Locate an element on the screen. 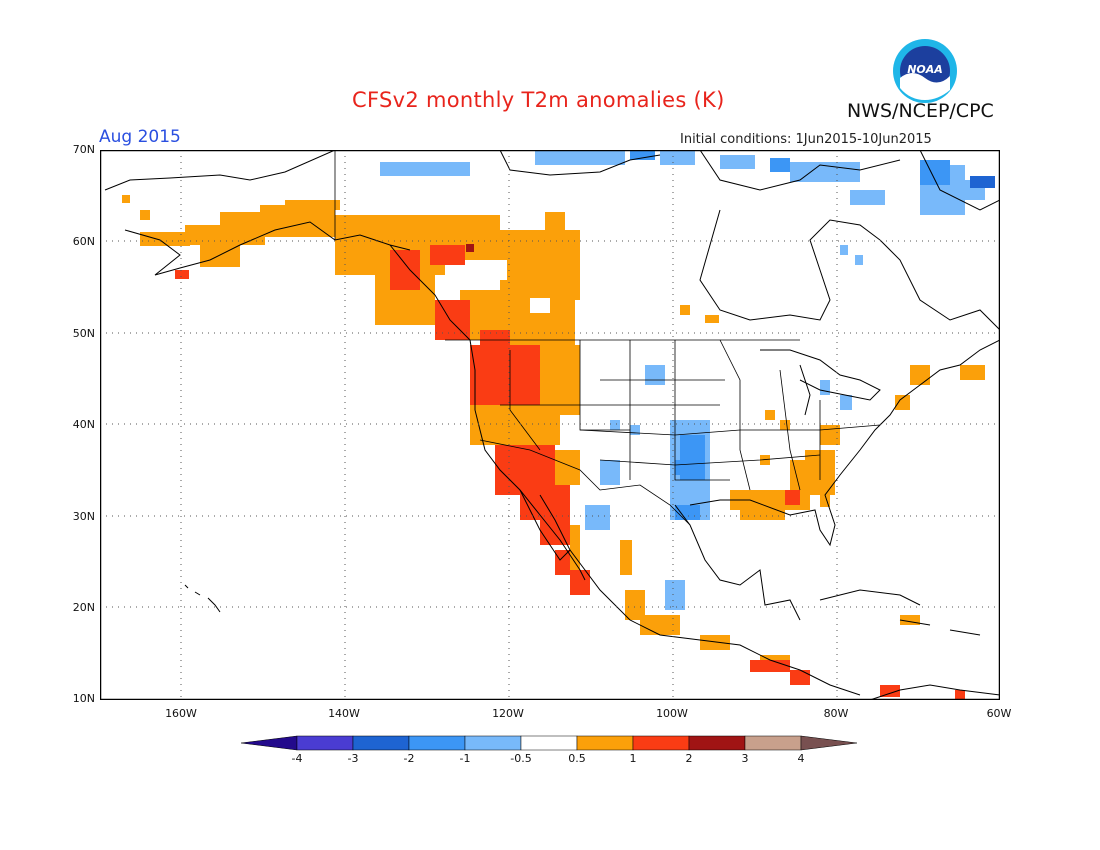  lat-label: 40N is located at coordinates (83, 424).